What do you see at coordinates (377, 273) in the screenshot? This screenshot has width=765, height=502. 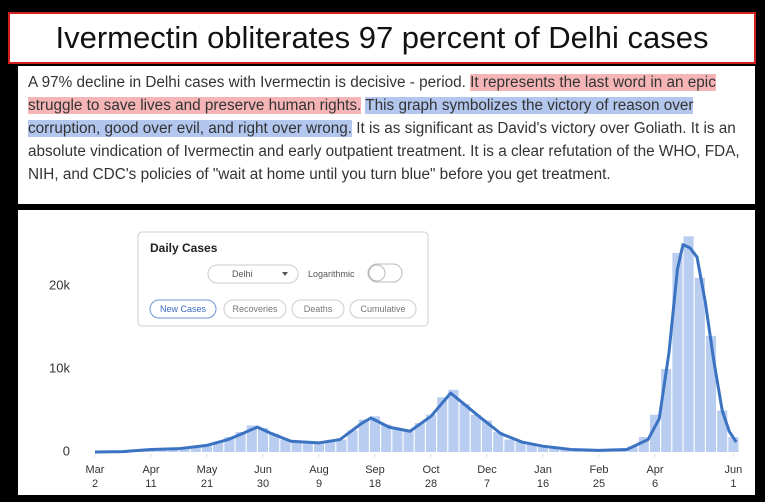 I see `toggle-knob` at bounding box center [377, 273].